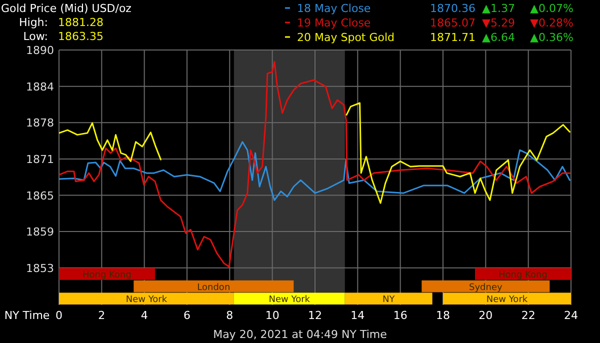 The width and height of the screenshot is (600, 343). What do you see at coordinates (40, 159) in the screenshot?
I see `y-tick-label: 1871` at bounding box center [40, 159].